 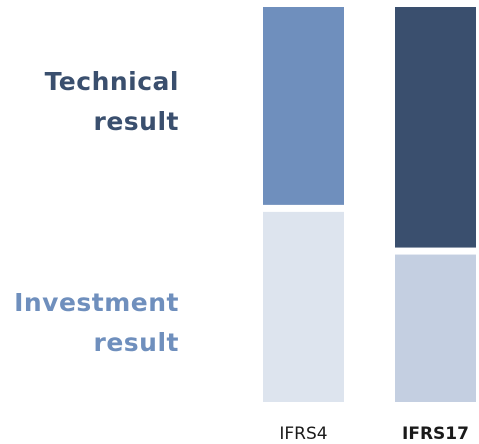 What do you see at coordinates (435, 434) in the screenshot?
I see `x-tick-label: IFRS17` at bounding box center [435, 434].